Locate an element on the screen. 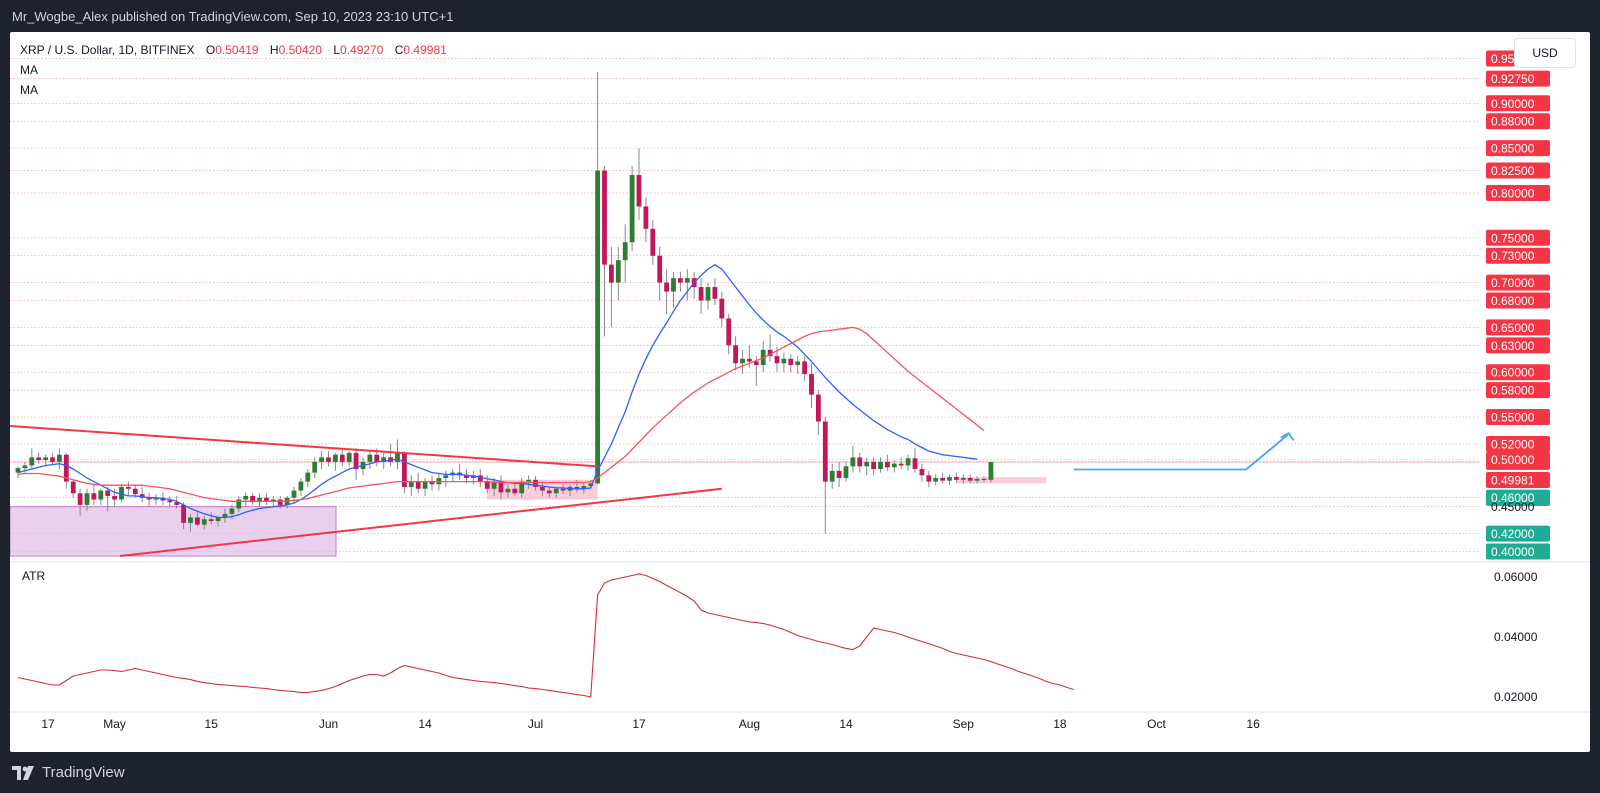 This screenshot has height=793, width=1600. price-tag-label: 0.70000 is located at coordinates (1513, 283).